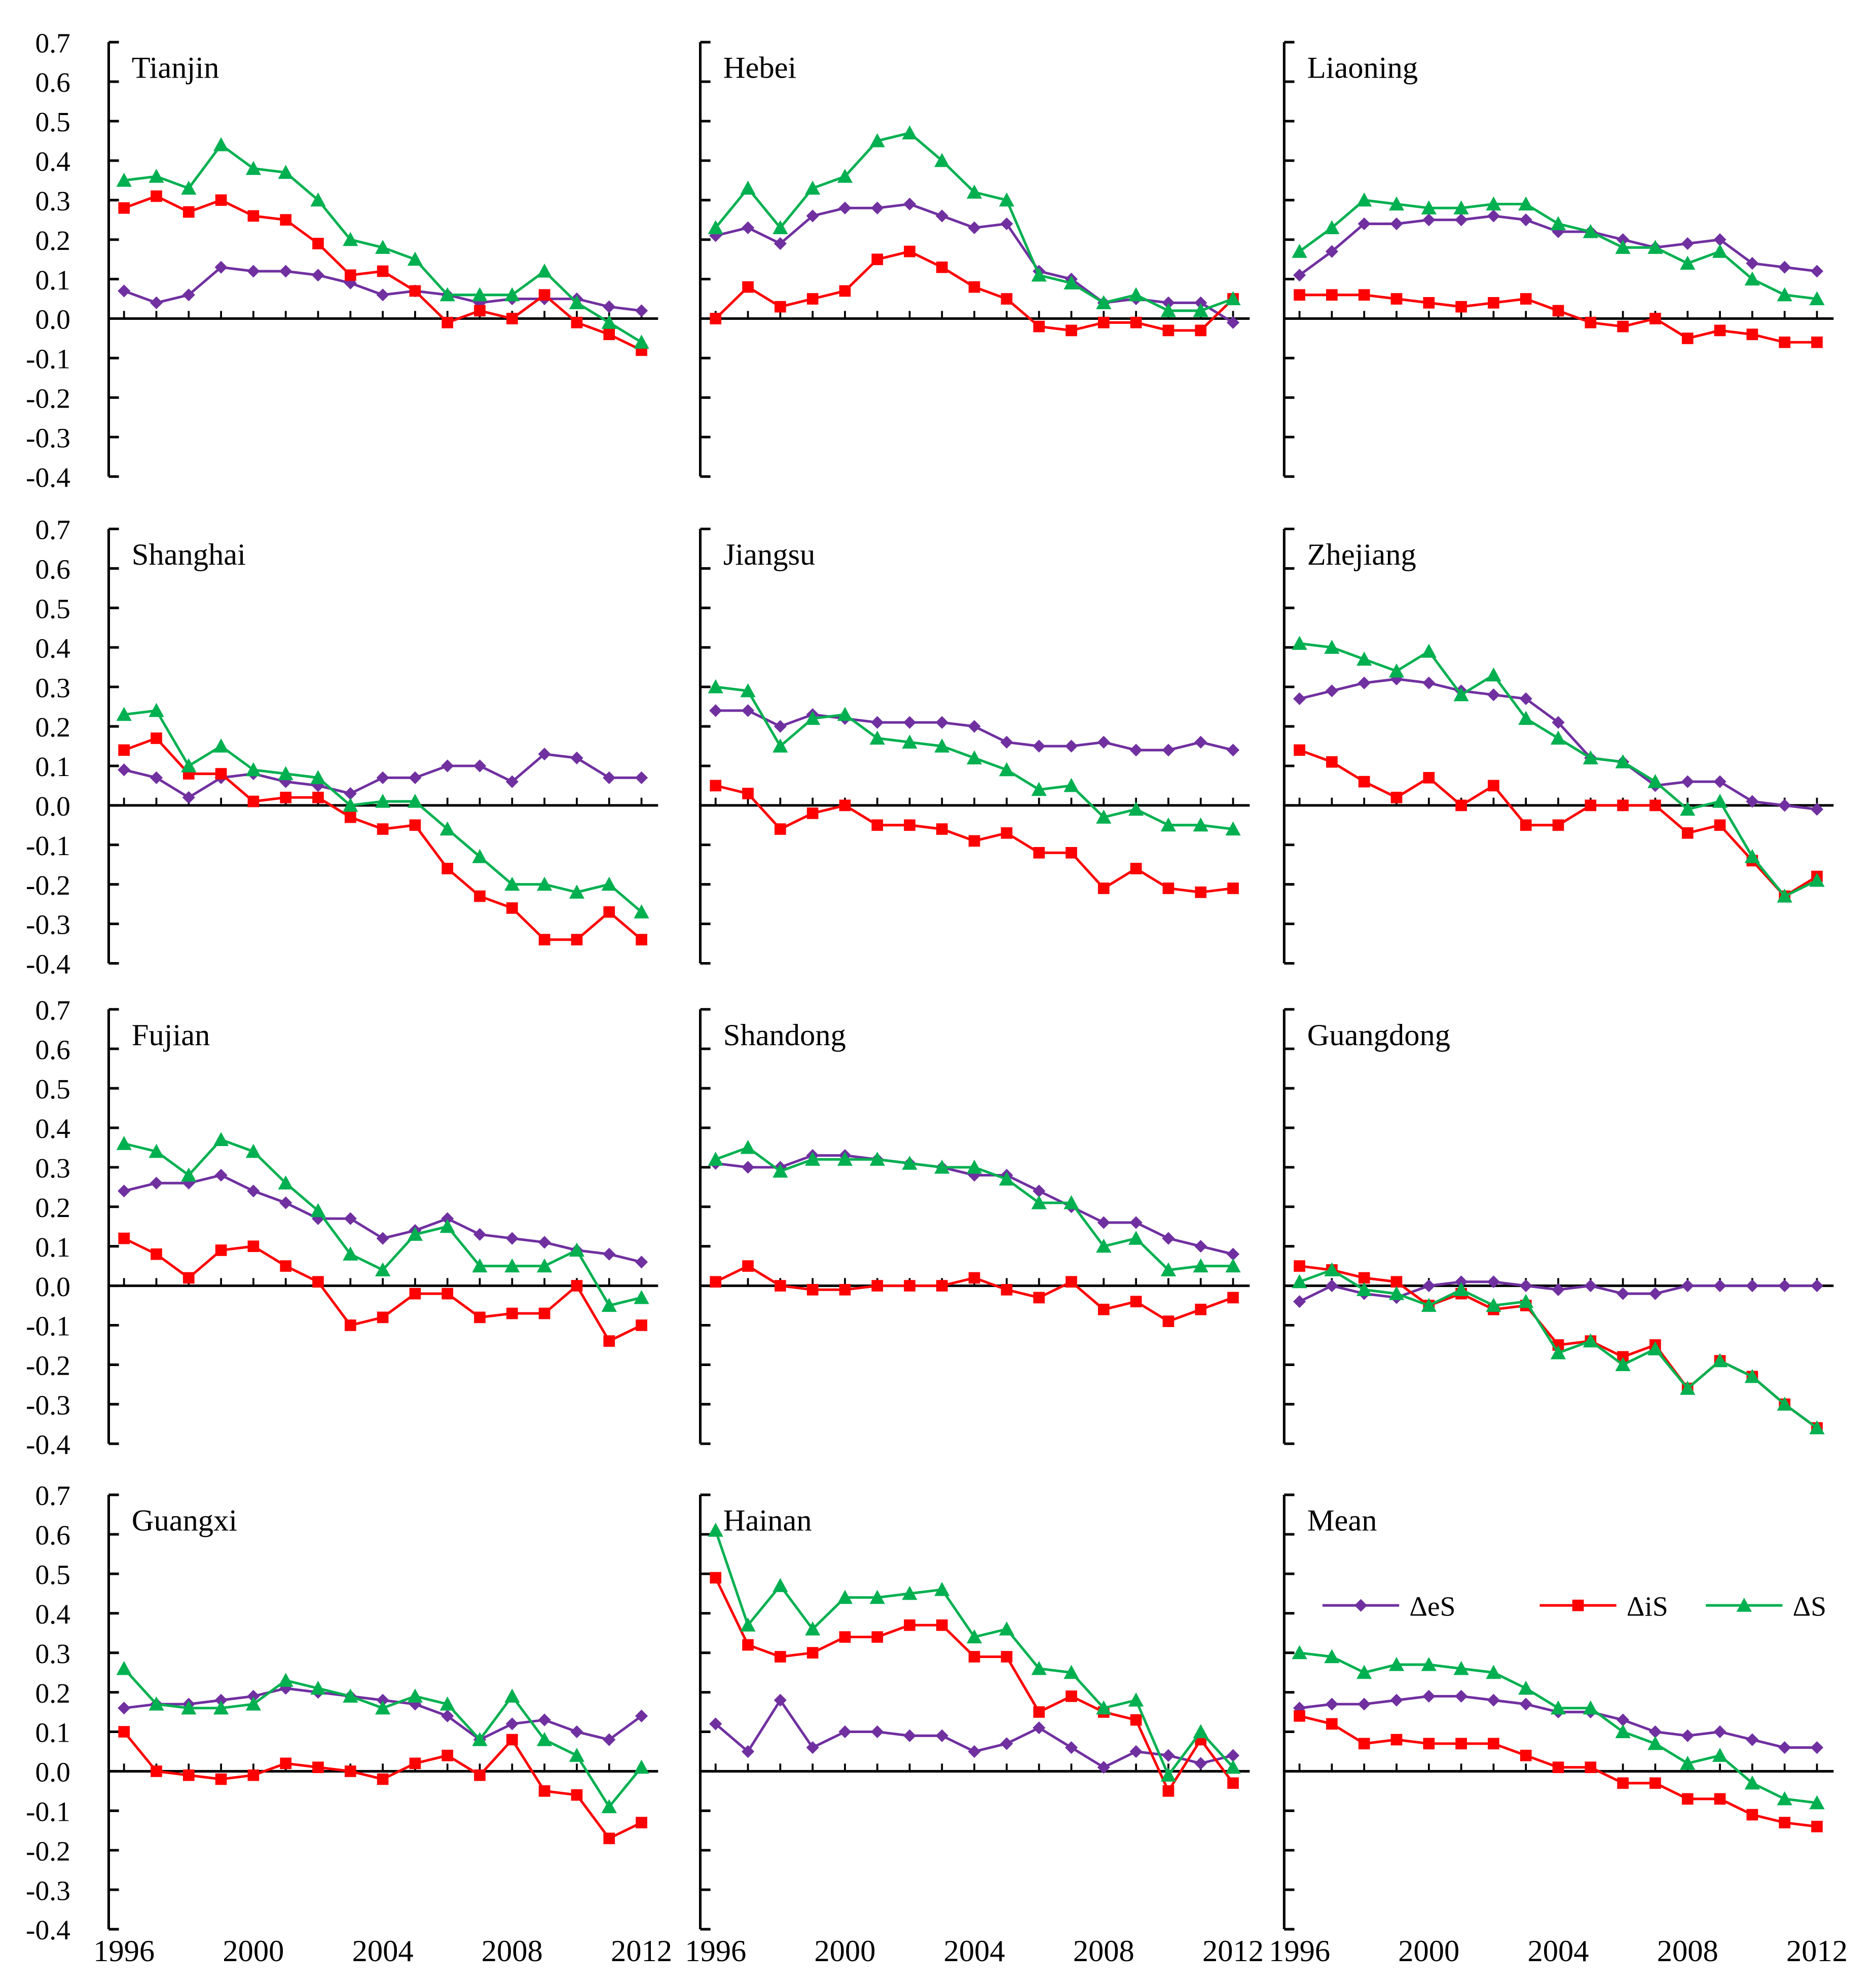 This screenshot has width=1872, height=1988. Describe the element at coordinates (1809, 1607) in the screenshot. I see `legend-label: ΔS` at that location.